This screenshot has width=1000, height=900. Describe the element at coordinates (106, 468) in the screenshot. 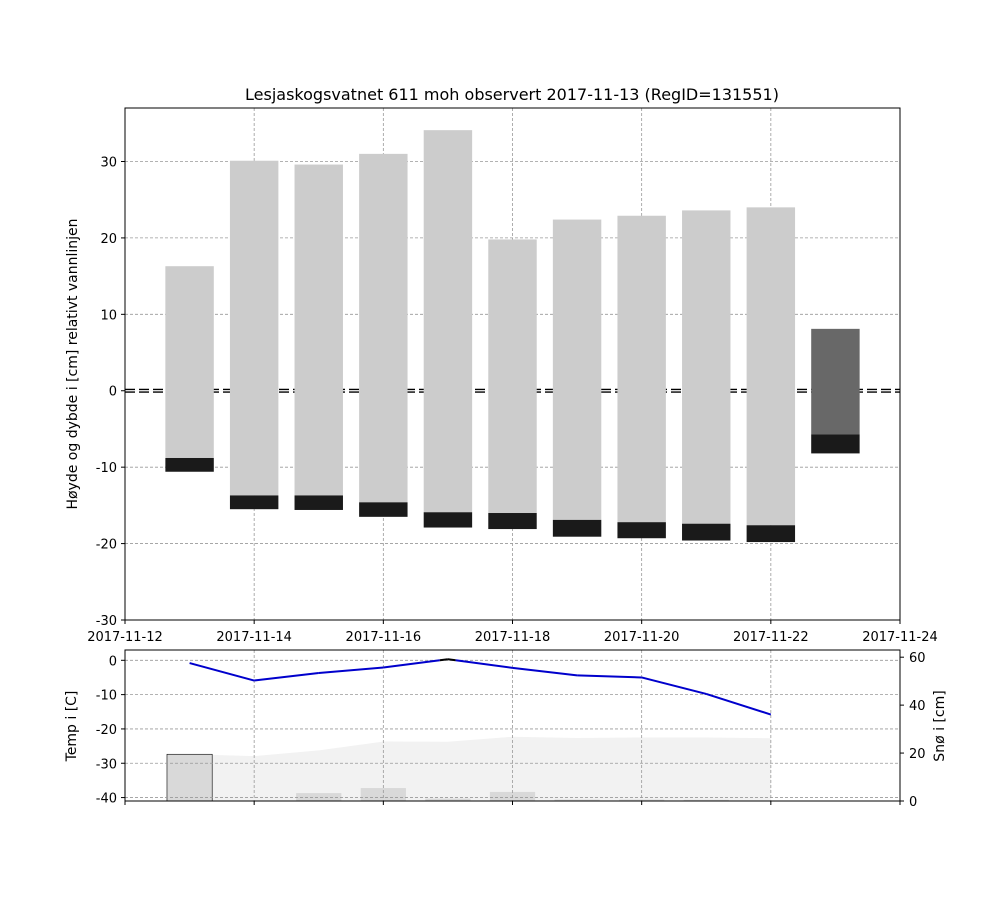

I see `top-y-tick-label: -10` at that location.